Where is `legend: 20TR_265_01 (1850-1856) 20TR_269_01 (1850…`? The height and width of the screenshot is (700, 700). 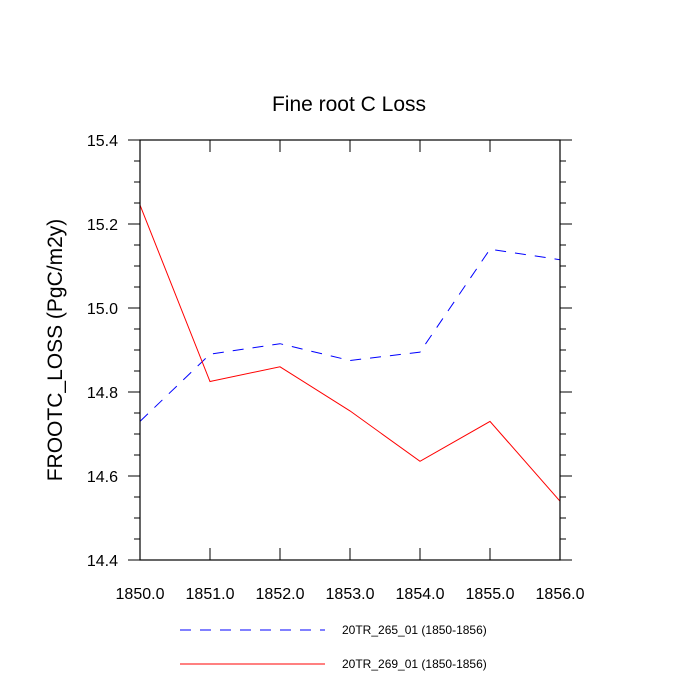 legend: 20TR_265_01 (1850-1856) 20TR_269_01 (1850… is located at coordinates (333, 647).